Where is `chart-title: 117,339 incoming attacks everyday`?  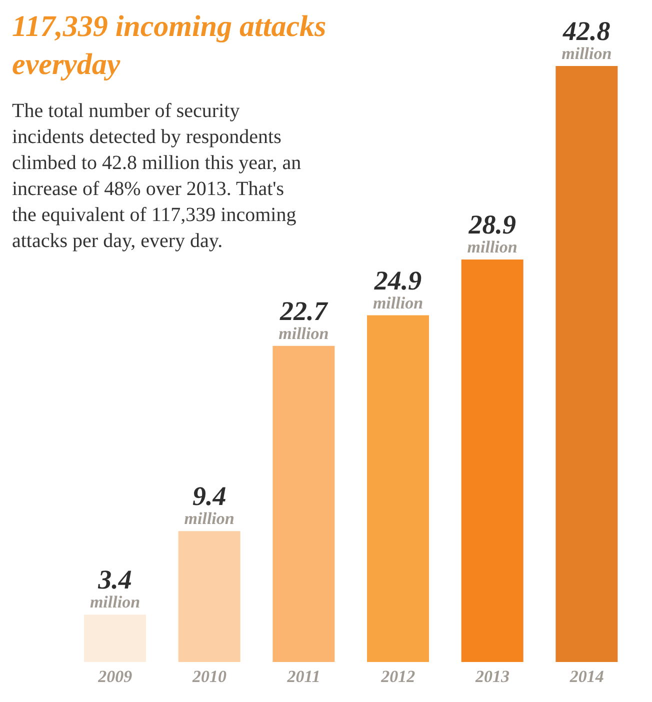
chart-title: 117,339 incoming attacks everyday is located at coordinates (170, 46).